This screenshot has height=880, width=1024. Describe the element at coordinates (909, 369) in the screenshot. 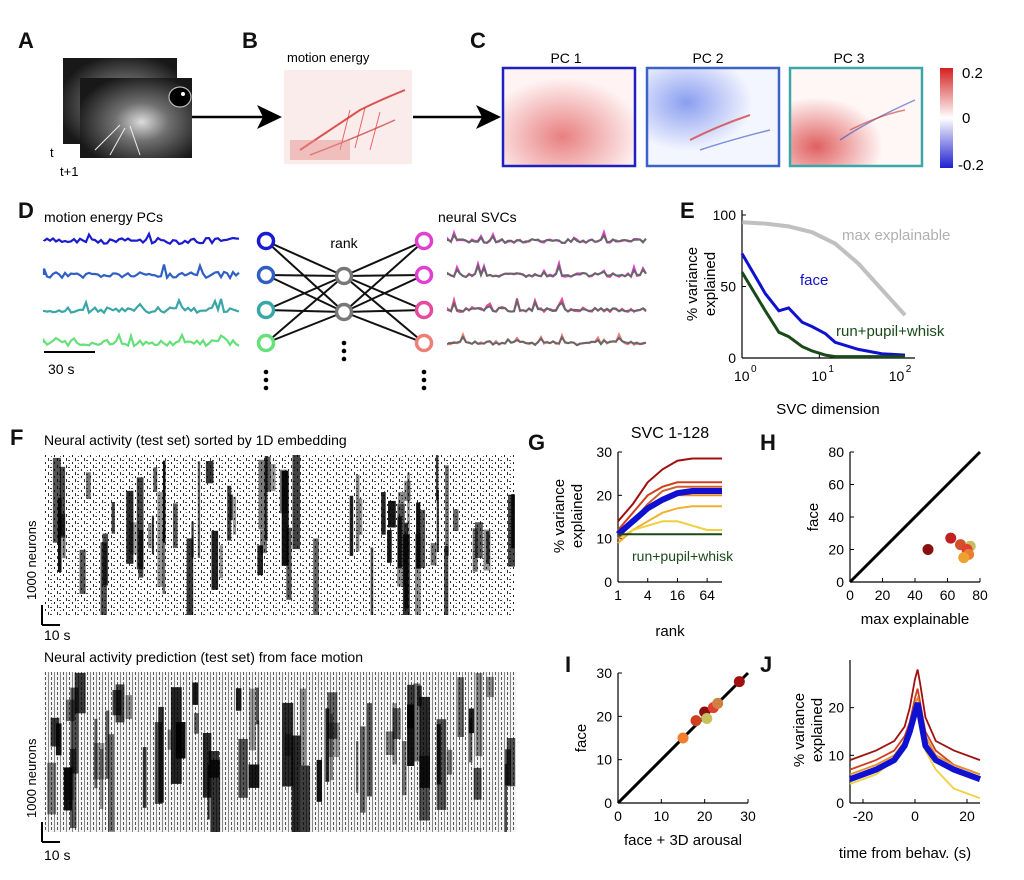

I see `e-x-tick-exp: 2` at that location.